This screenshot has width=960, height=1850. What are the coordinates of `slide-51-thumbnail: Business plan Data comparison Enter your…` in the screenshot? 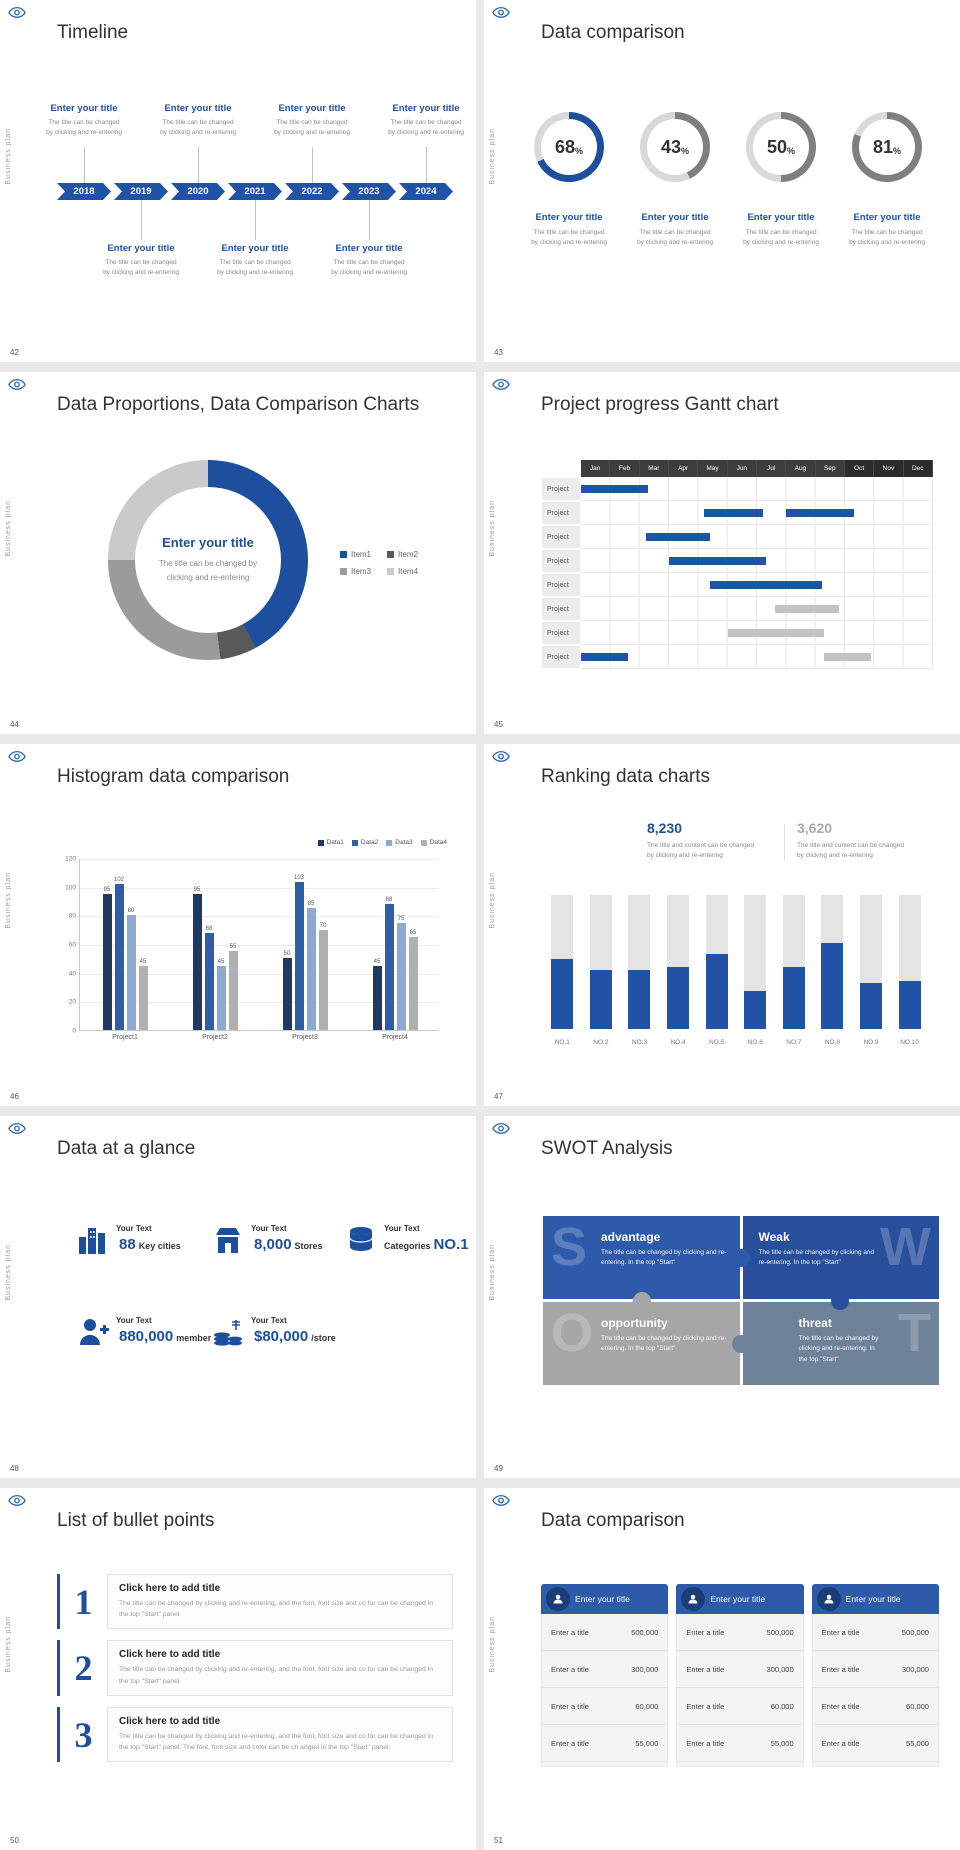 It's located at (722, 1669).